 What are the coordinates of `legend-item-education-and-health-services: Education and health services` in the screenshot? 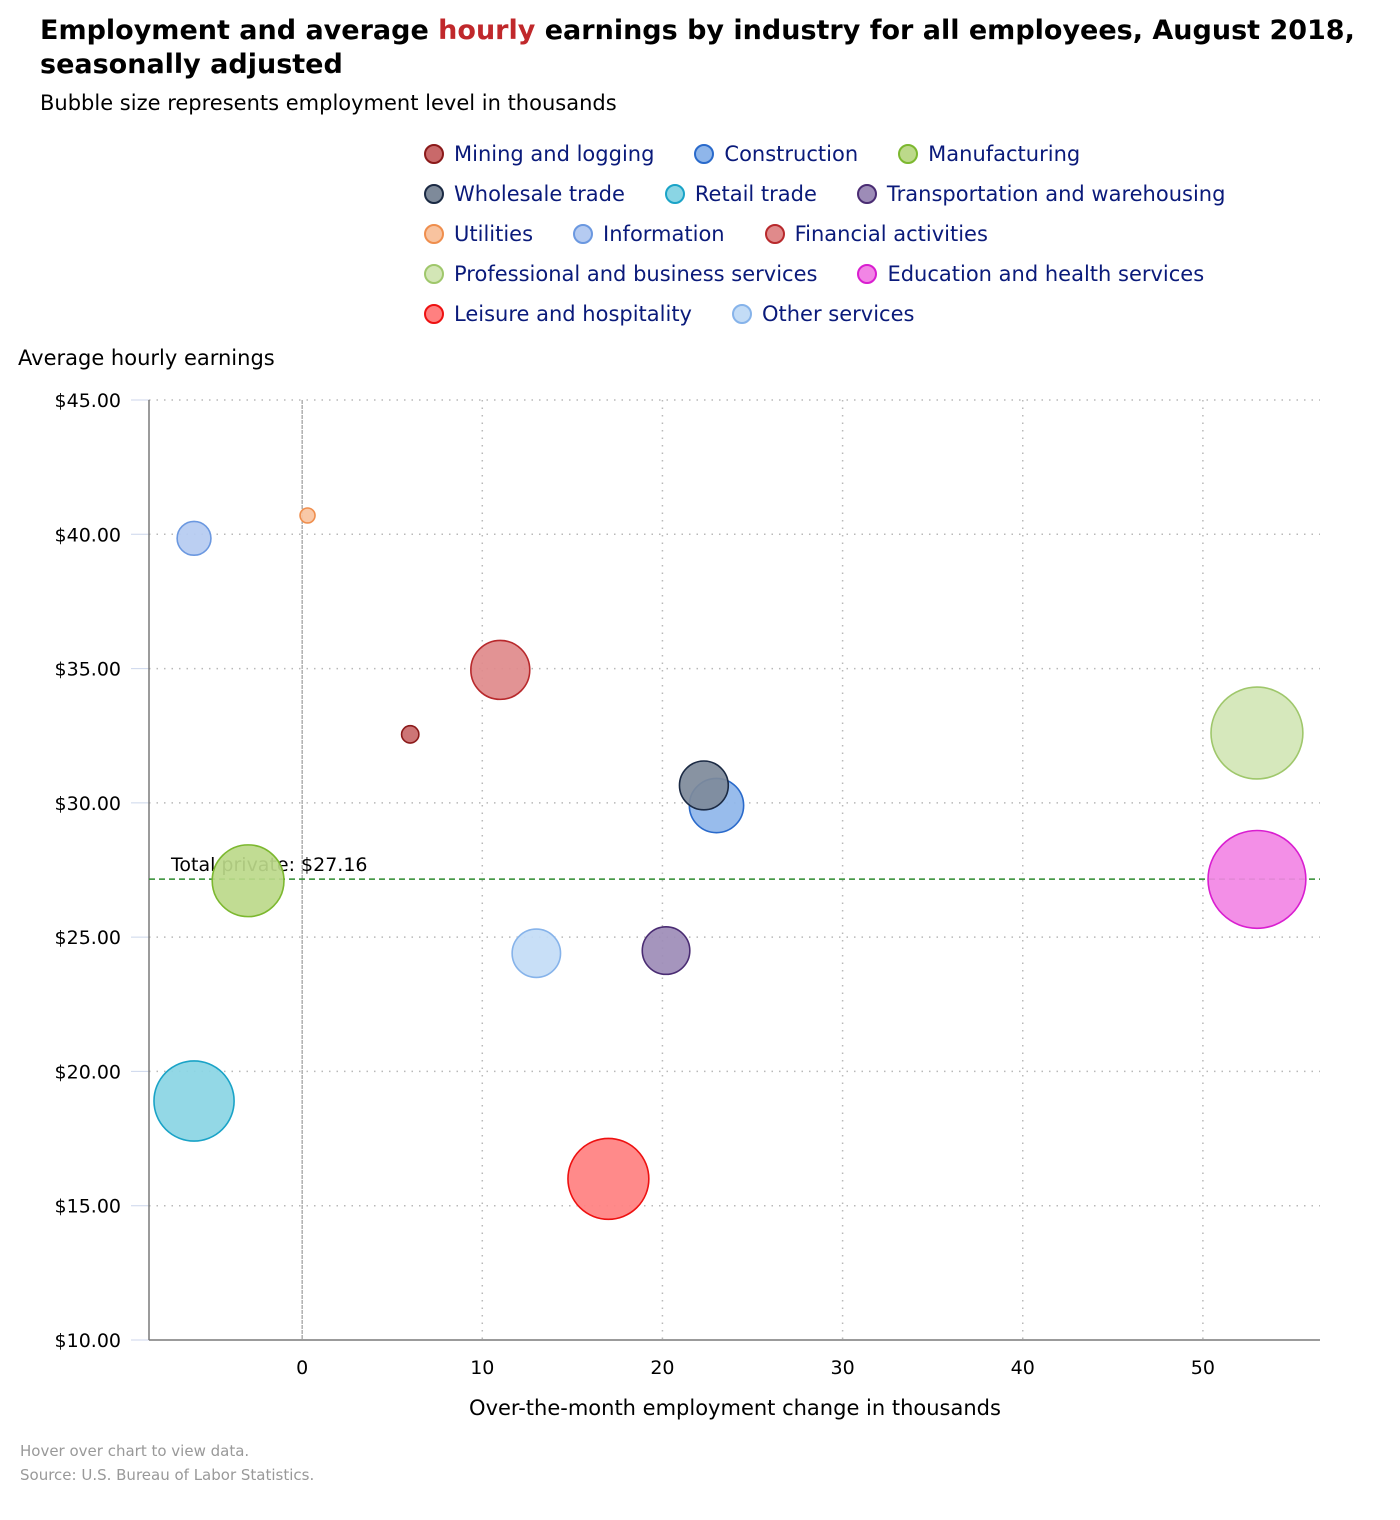 It's located at (1030, 274).